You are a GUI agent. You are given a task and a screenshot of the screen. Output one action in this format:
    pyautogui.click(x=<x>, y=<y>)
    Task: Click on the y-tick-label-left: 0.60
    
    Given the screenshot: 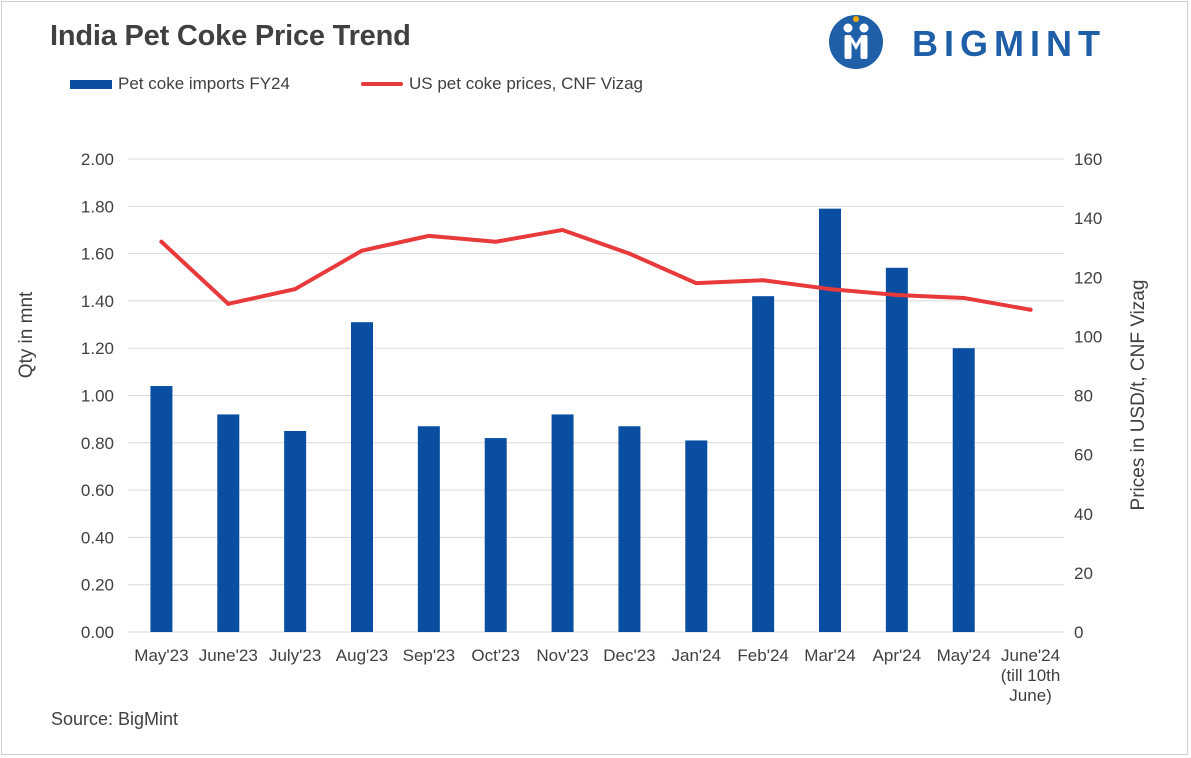 What is the action you would take?
    pyautogui.click(x=97, y=490)
    